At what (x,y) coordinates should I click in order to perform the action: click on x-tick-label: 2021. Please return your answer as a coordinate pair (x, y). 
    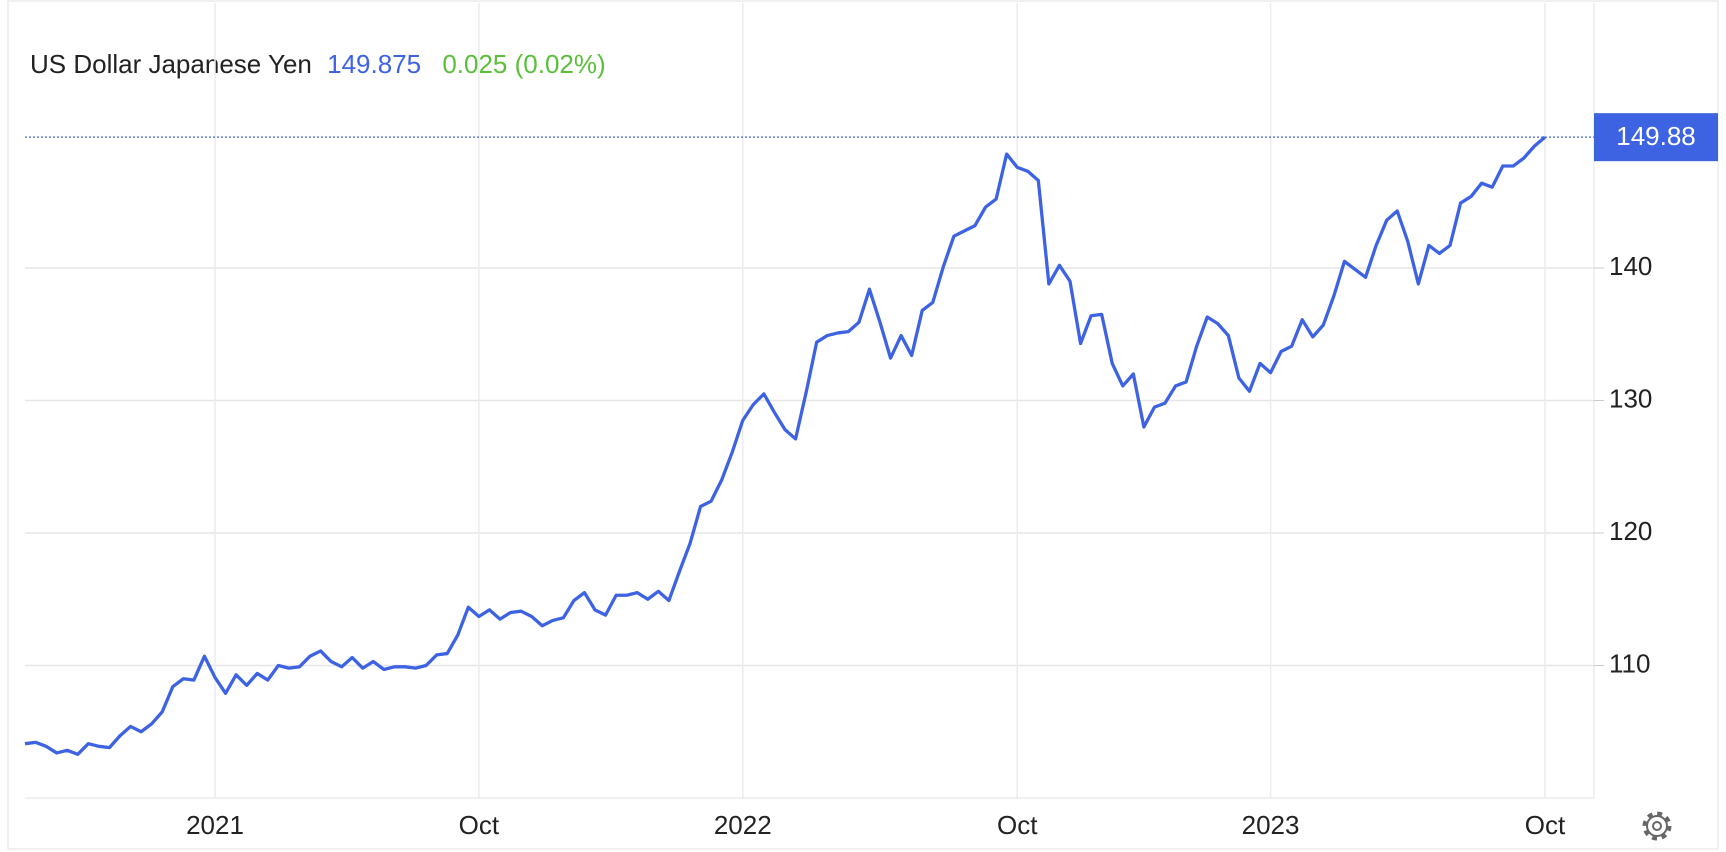
    Looking at the image, I should click on (215, 825).